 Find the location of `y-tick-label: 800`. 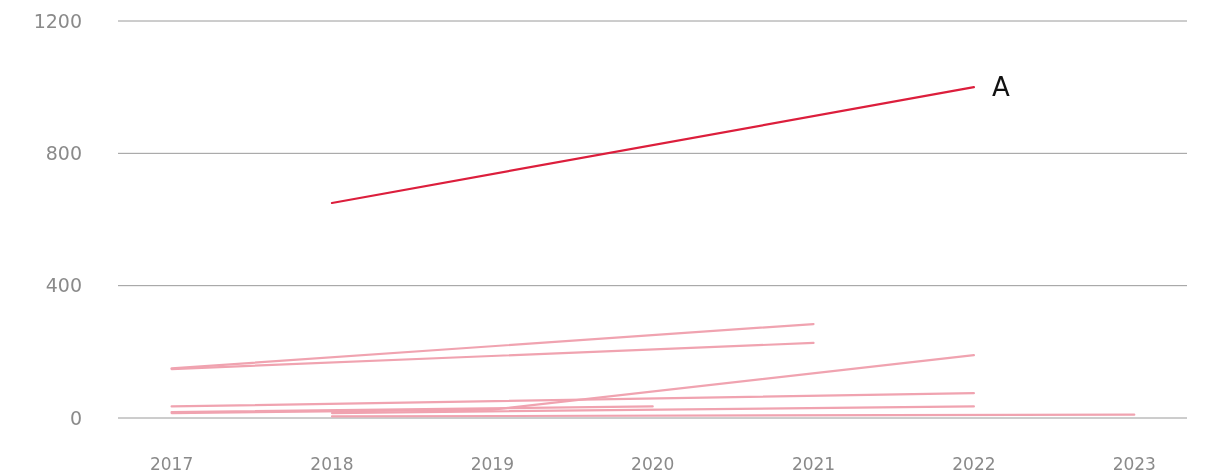

y-tick-label: 800 is located at coordinates (63, 152).